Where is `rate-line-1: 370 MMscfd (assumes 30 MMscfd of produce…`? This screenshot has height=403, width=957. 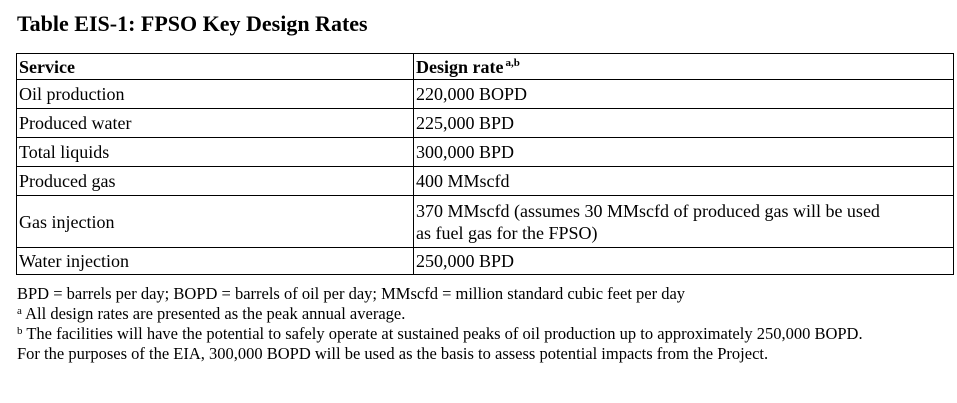 rate-line-1: 370 MMscfd (assumes 30 MMscfd of produce… is located at coordinates (648, 210).